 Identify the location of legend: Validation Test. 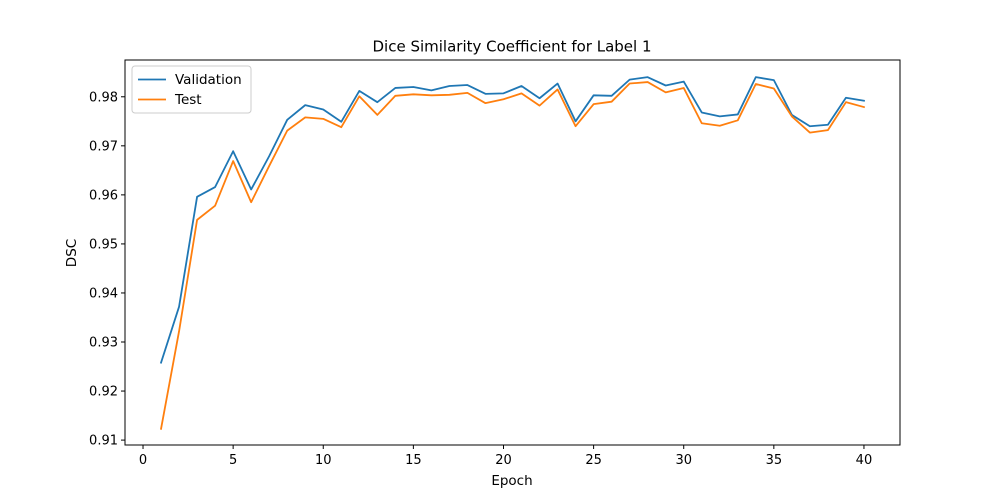
(191, 89).